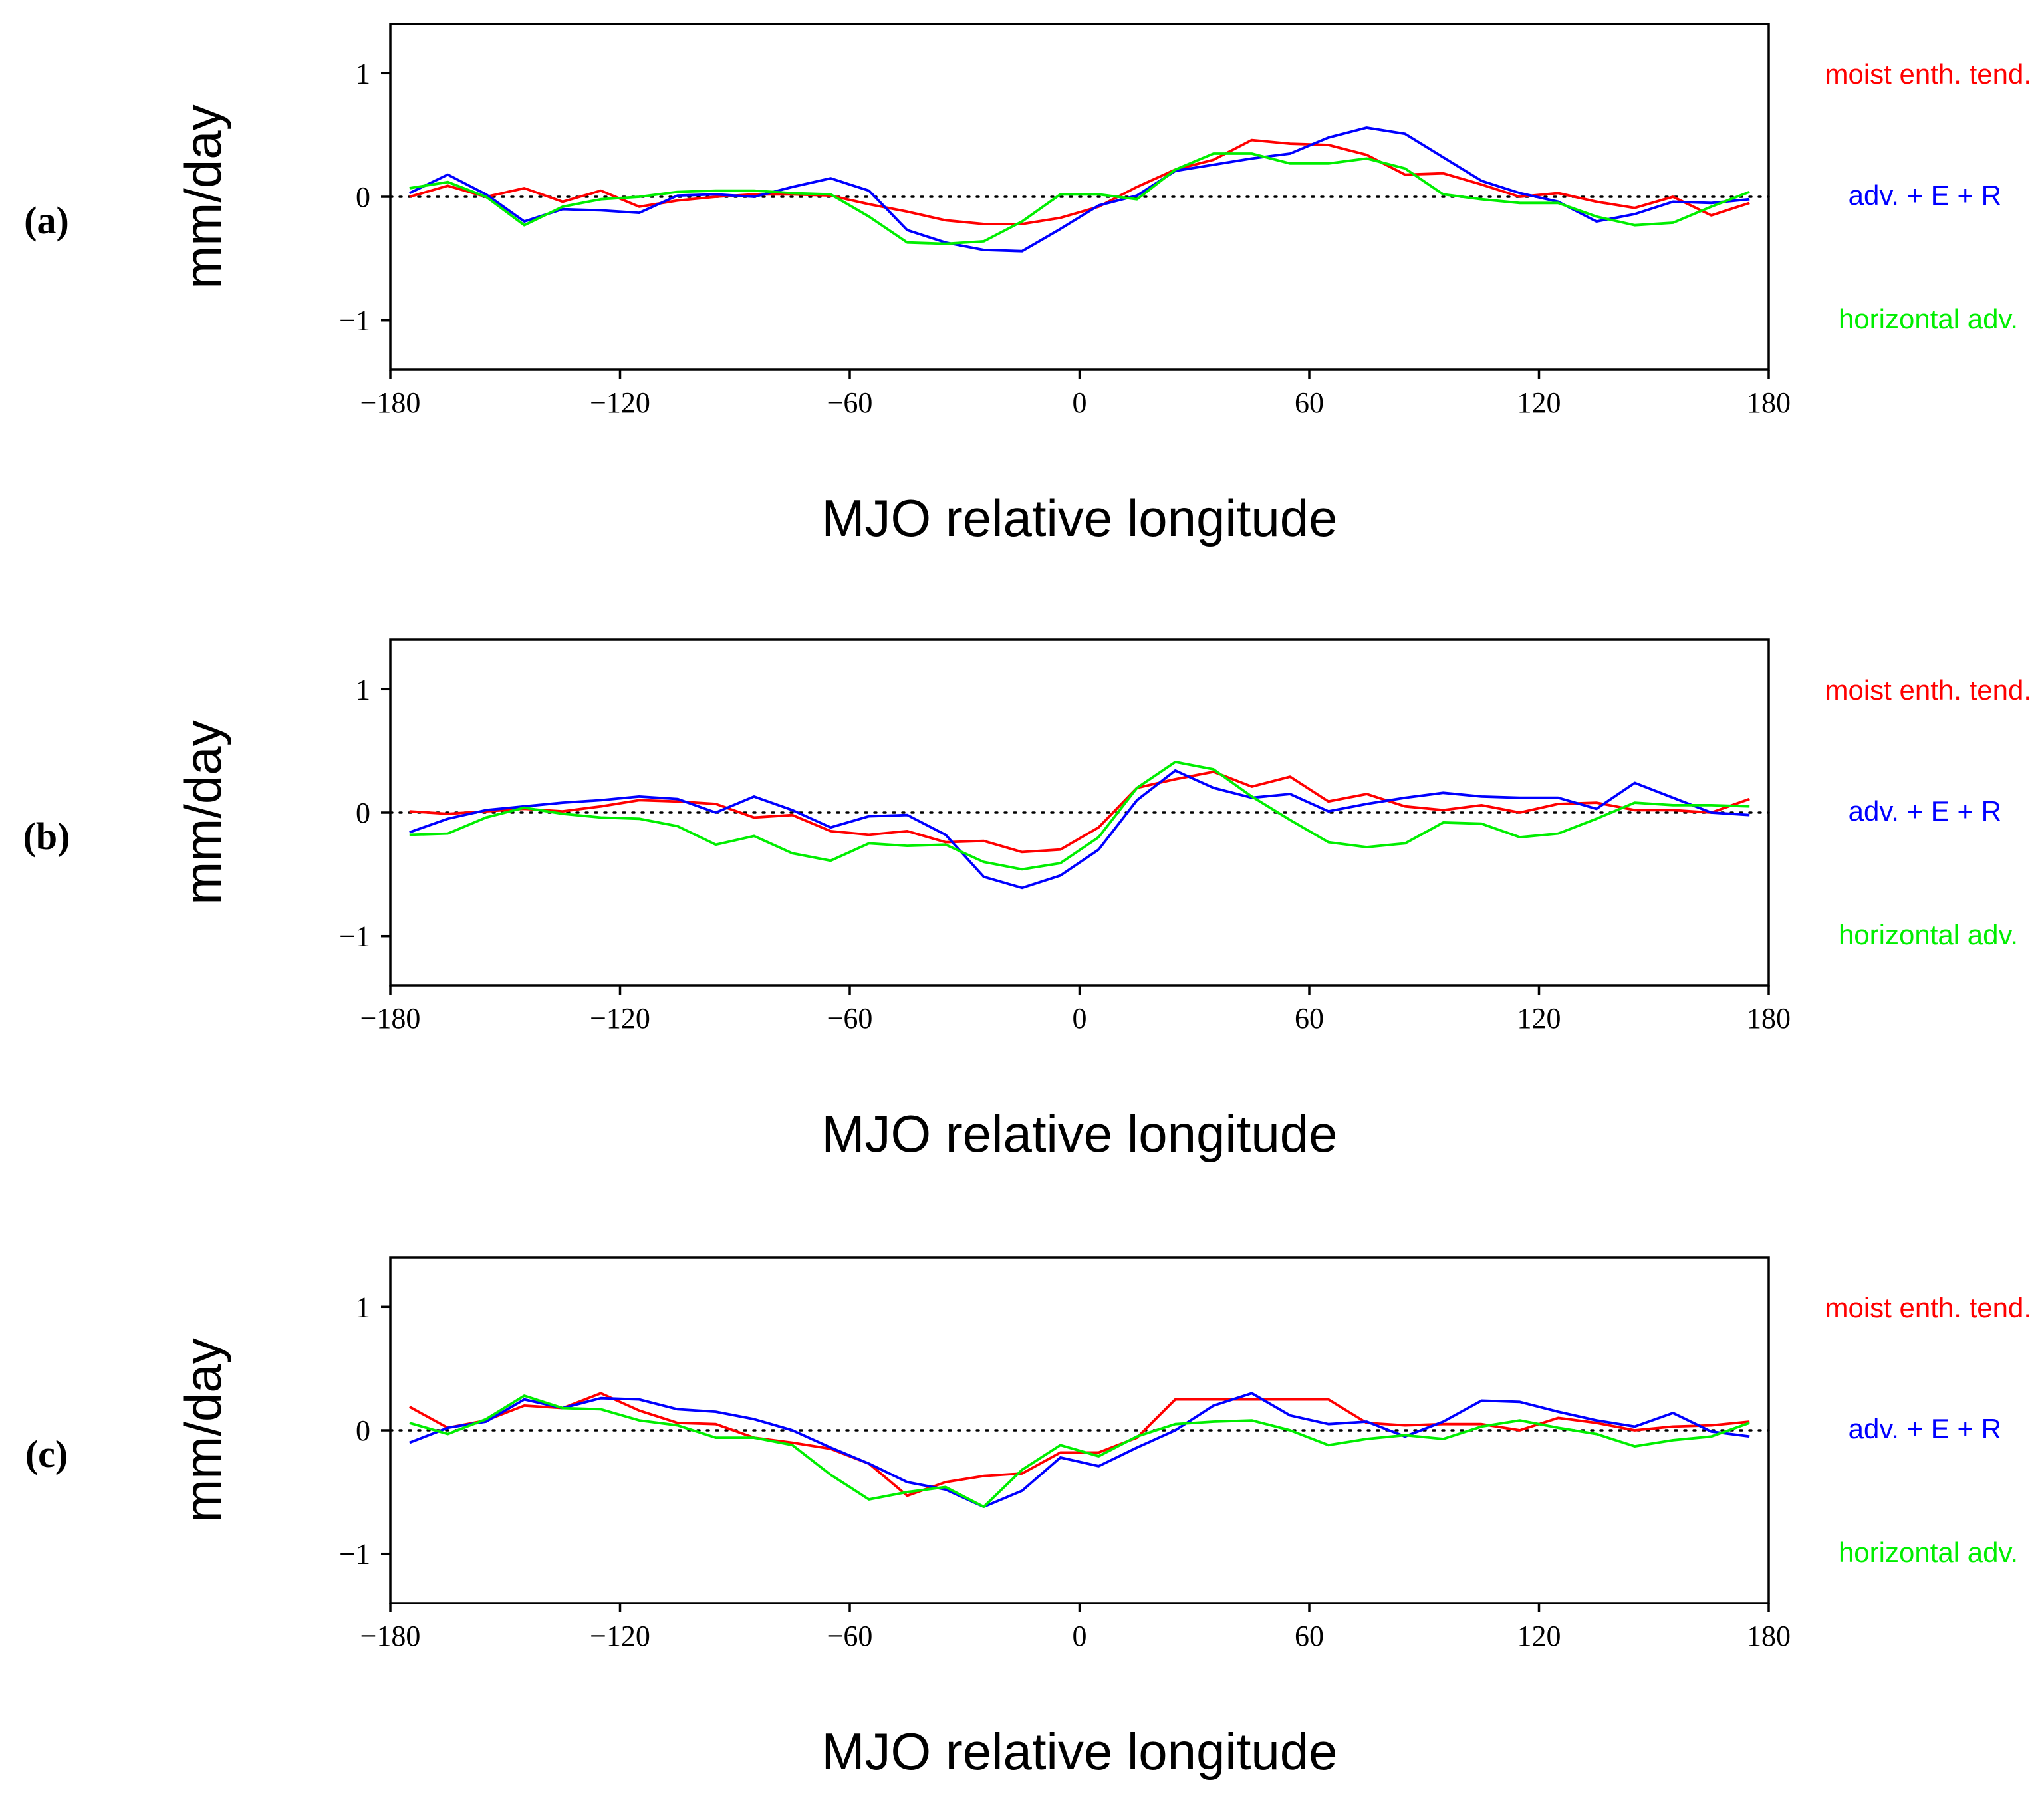 This screenshot has height=1796, width=2044. What do you see at coordinates (47, 836) in the screenshot?
I see `panel-label: (b)` at bounding box center [47, 836].